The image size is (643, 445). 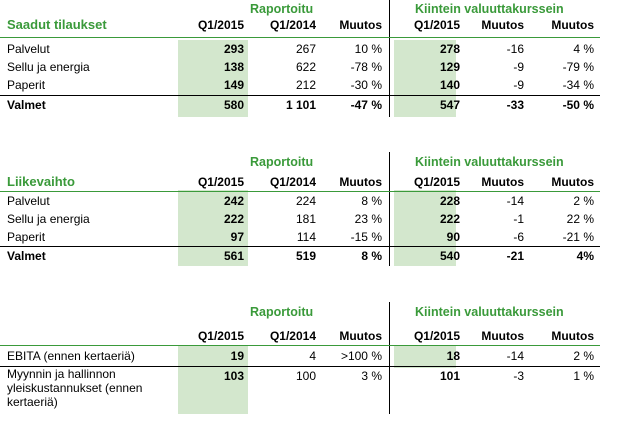 I want to click on cell: 10 %, so click(x=368, y=49).